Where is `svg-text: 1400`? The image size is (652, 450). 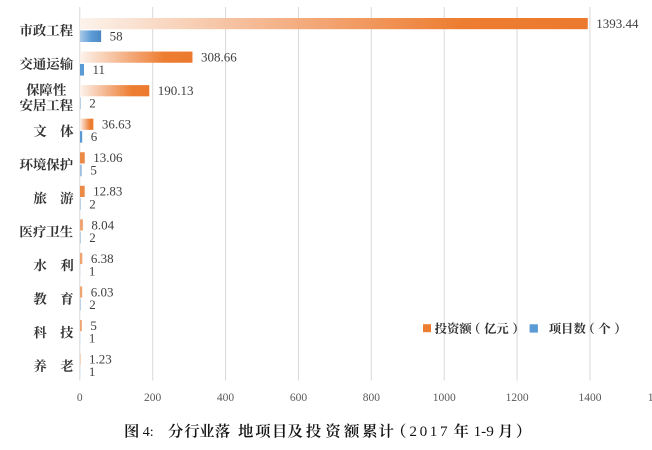
svg-text: 1400 is located at coordinates (589, 398).